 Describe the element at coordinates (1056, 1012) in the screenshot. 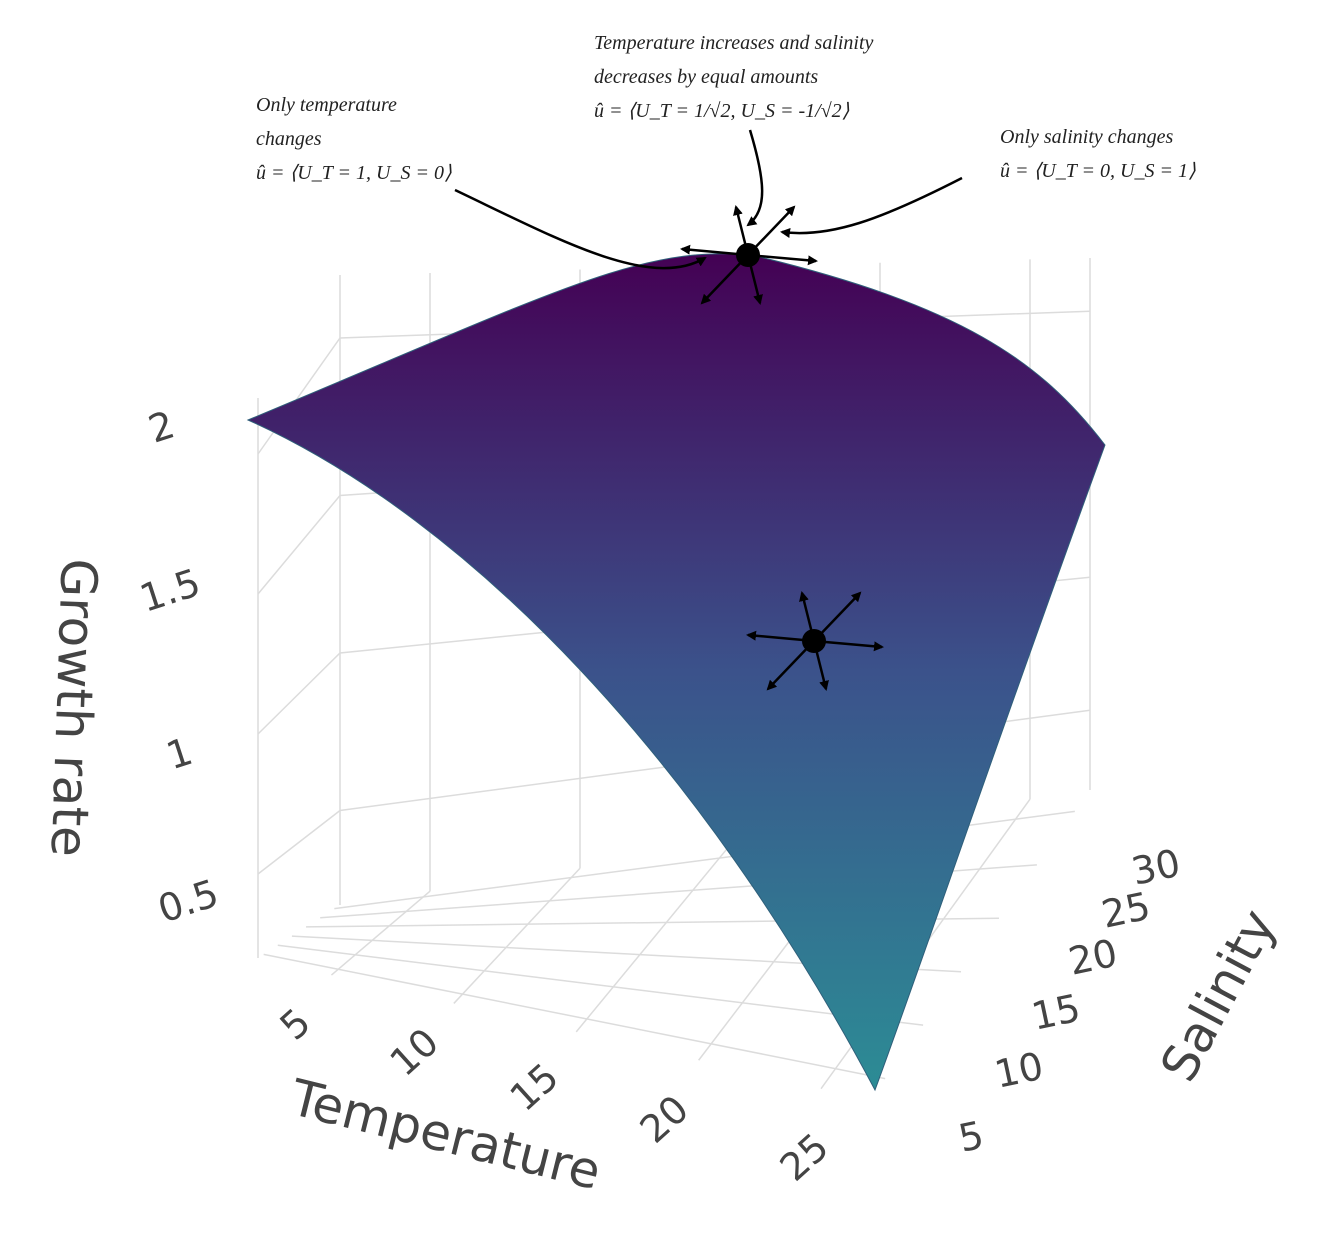

I see `y-tick-label: 15` at that location.